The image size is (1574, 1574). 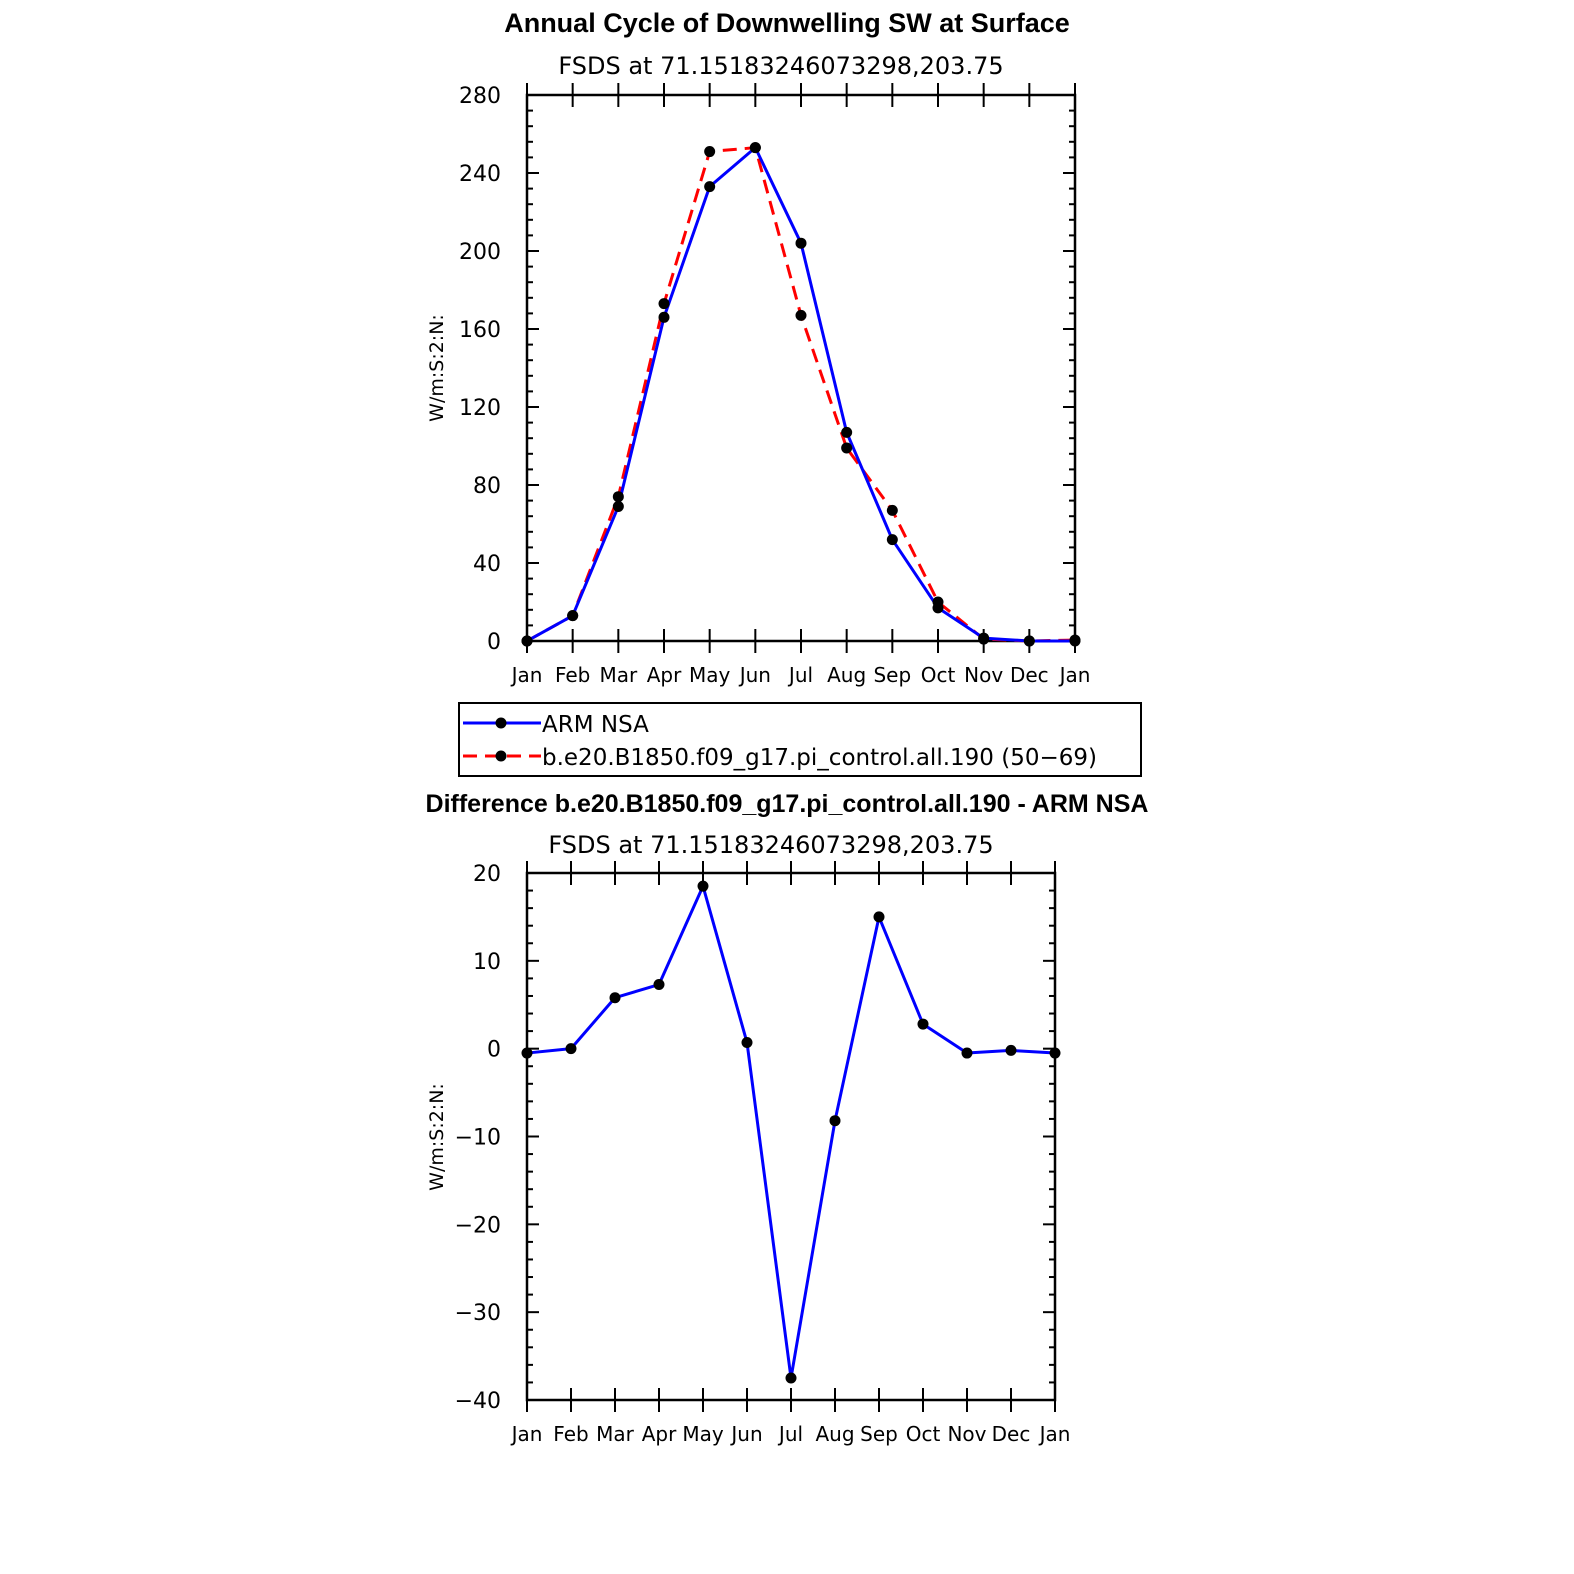 What do you see at coordinates (487, 962) in the screenshot?
I see `chart1-y-tick-label: 10` at bounding box center [487, 962].